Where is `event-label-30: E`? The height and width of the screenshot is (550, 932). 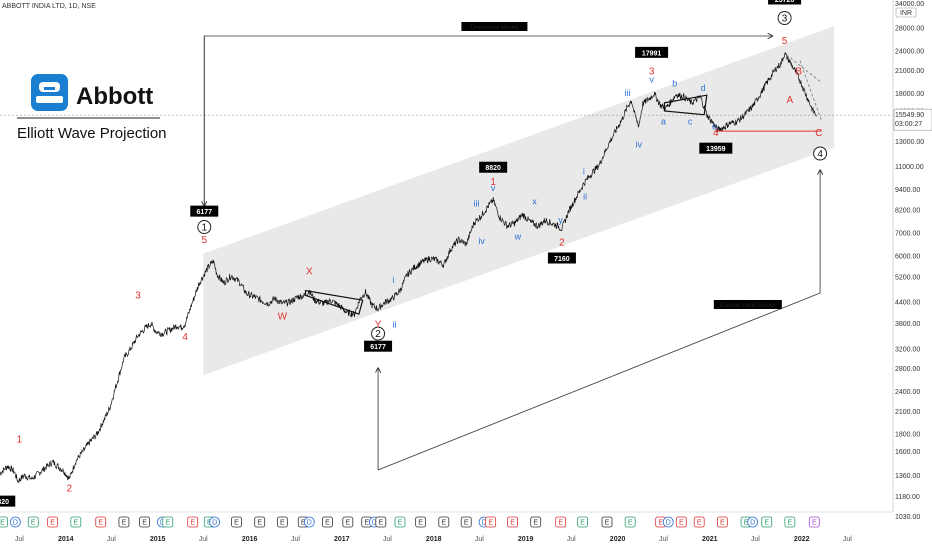
event-label-30: E is located at coordinates (512, 523).